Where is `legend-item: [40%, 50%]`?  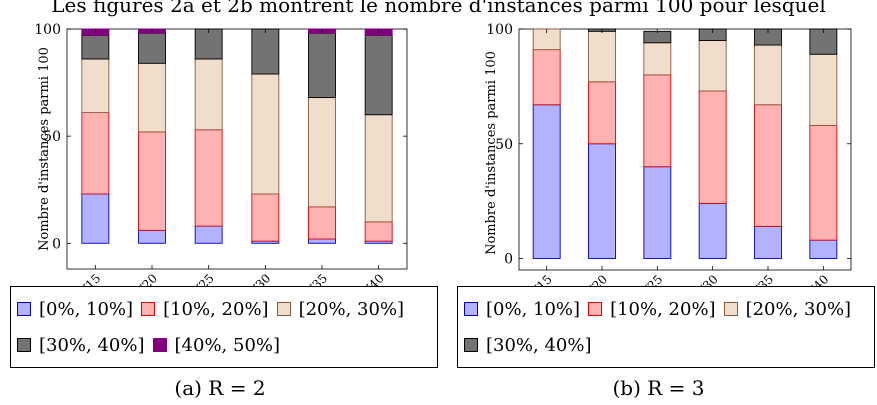
legend-item: [40%, 50%] is located at coordinates (216, 345).